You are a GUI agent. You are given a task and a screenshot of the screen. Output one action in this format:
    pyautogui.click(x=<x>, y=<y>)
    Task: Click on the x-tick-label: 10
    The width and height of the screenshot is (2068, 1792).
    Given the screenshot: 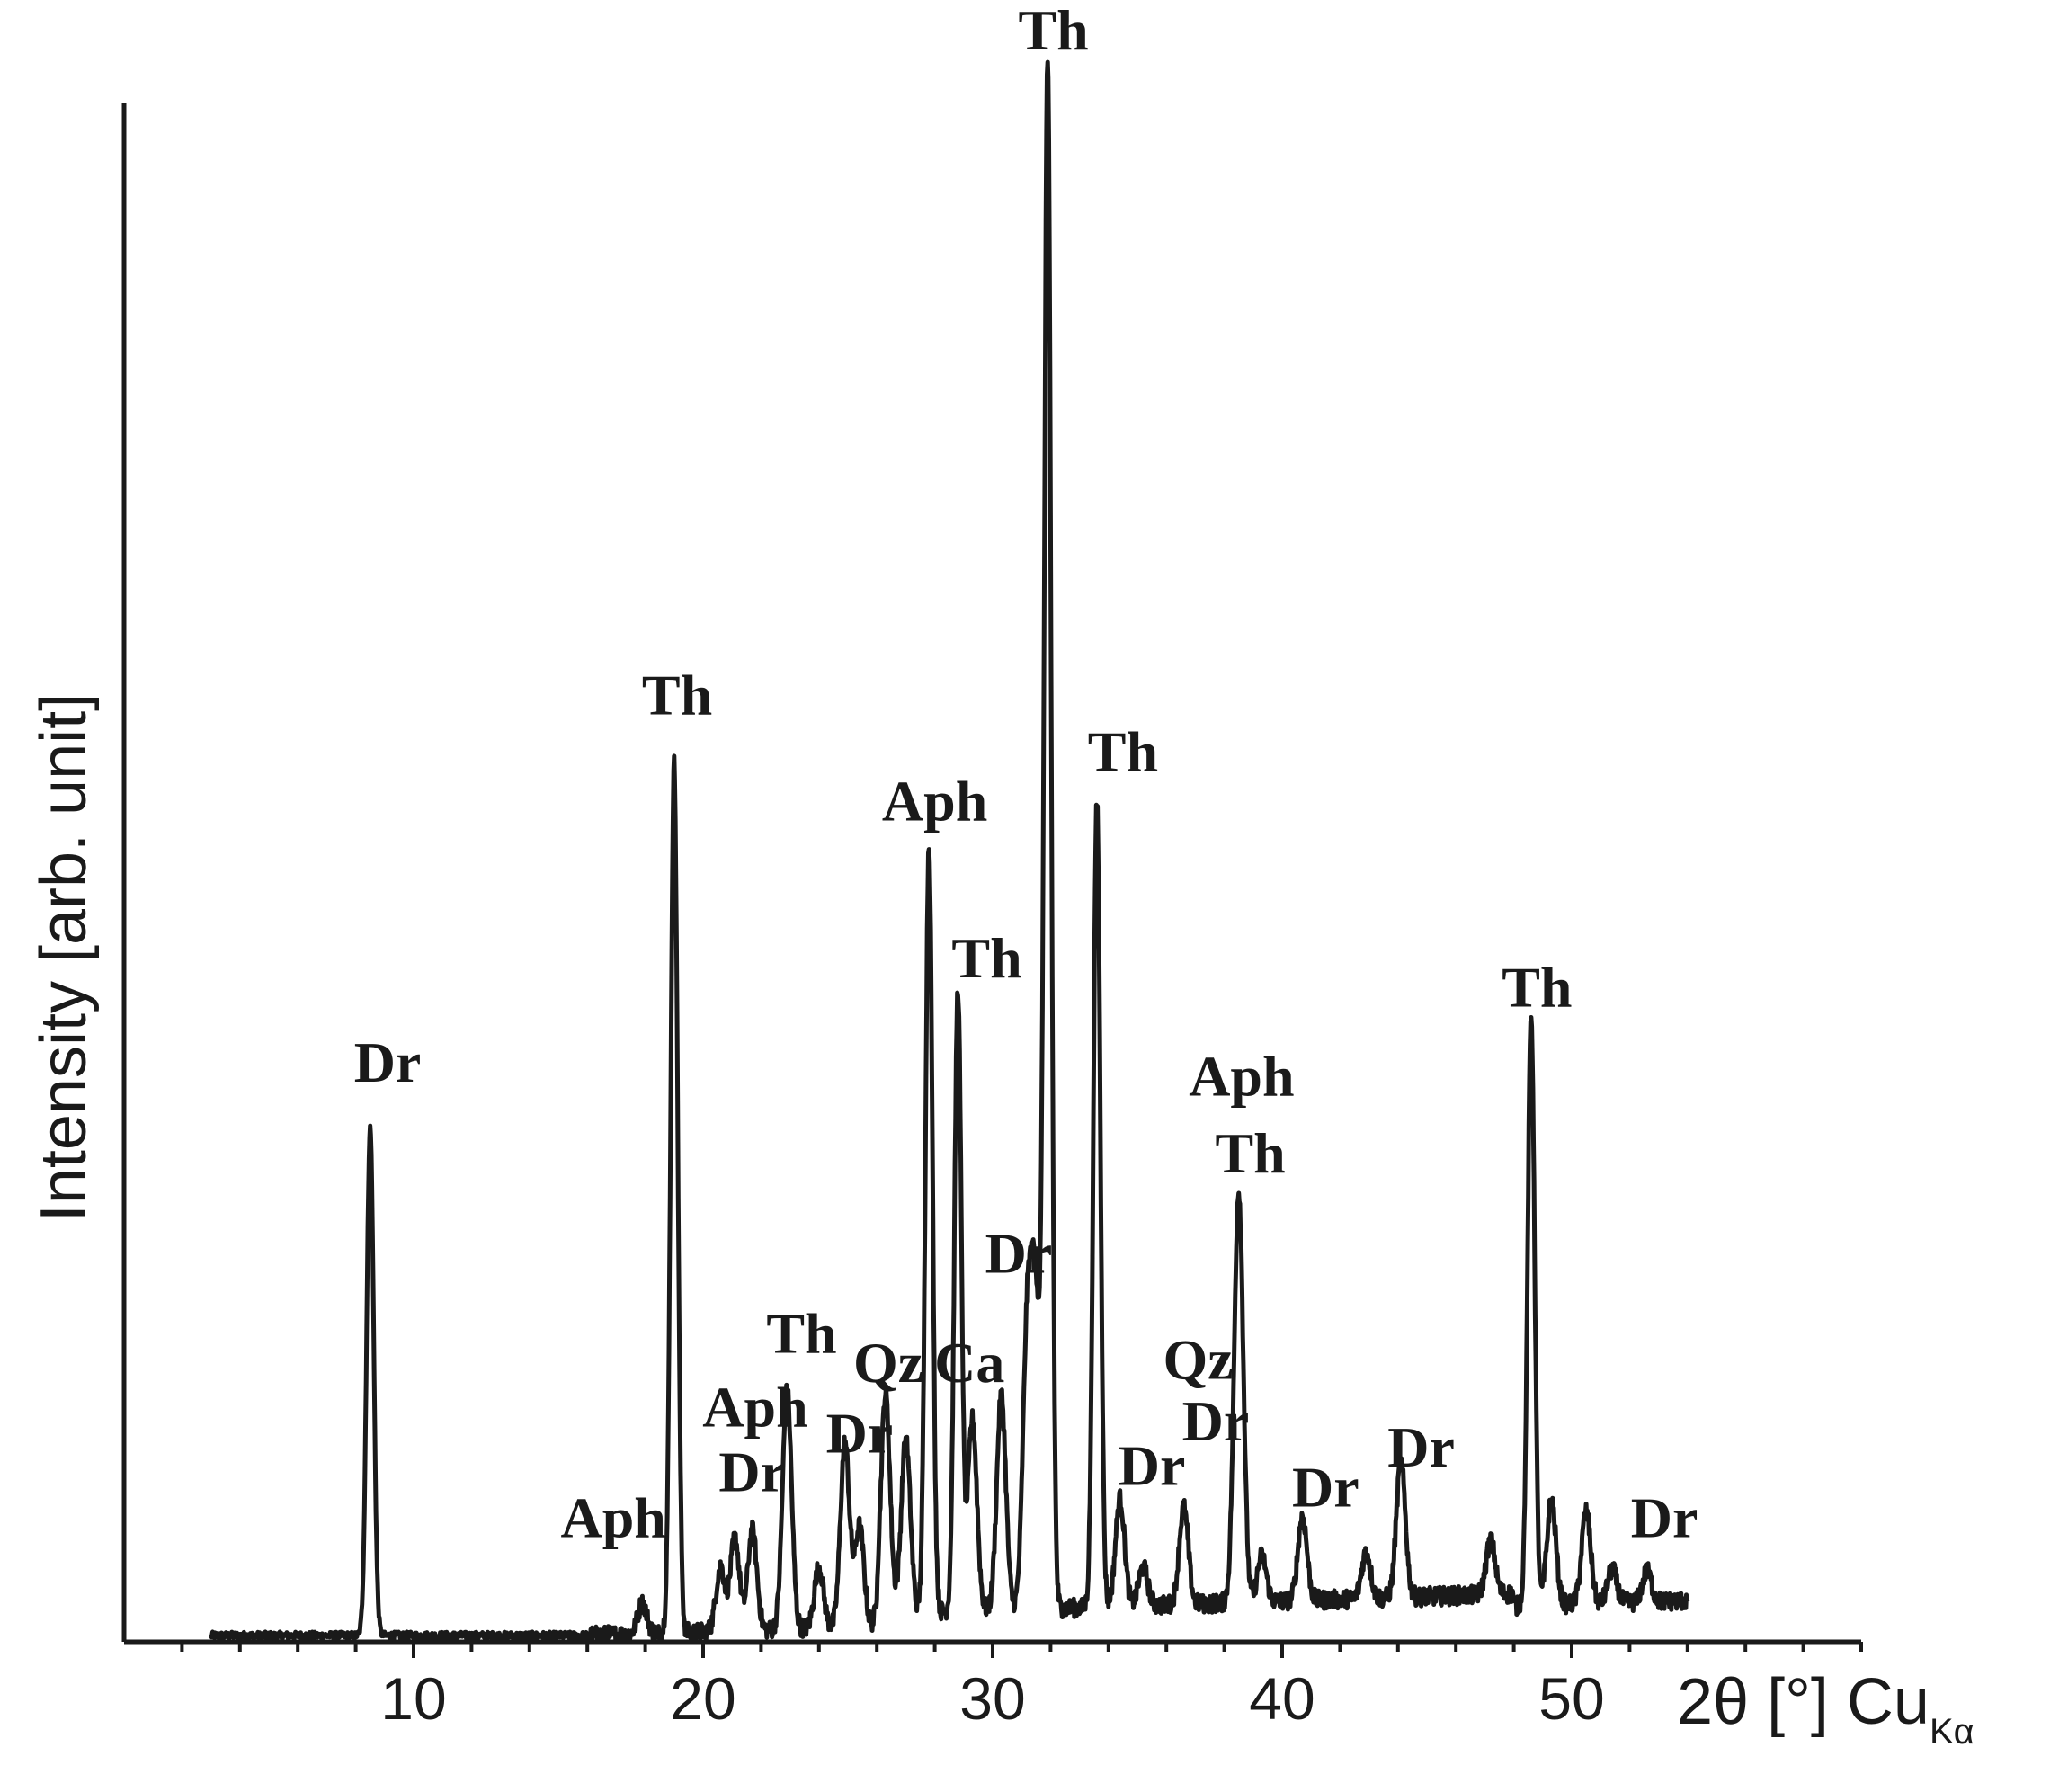 What is the action you would take?
    pyautogui.click(x=413, y=1699)
    